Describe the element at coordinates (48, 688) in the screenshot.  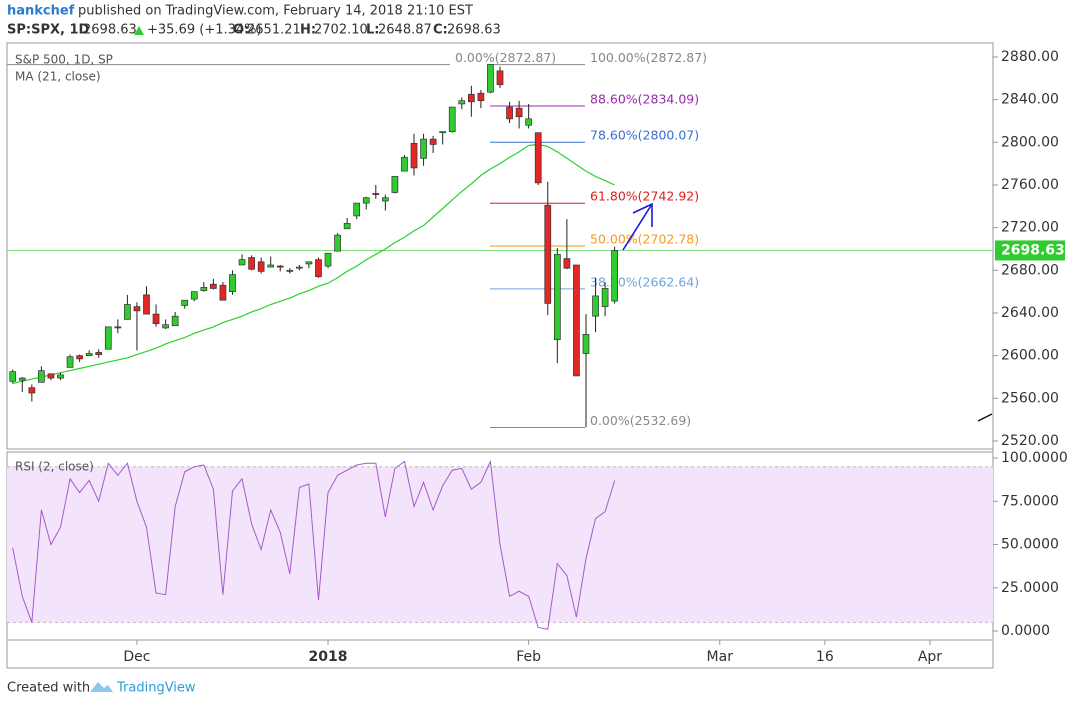
I see `footer-created: Created with` at that location.